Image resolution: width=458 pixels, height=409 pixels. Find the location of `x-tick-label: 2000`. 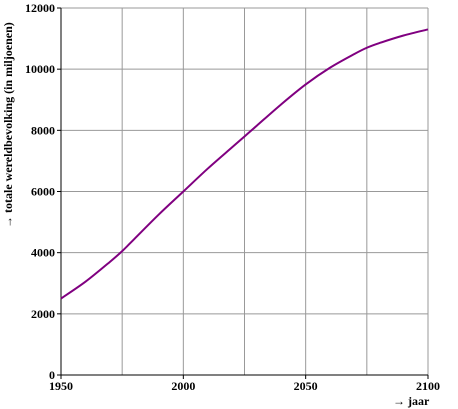

x-tick-label: 2000 is located at coordinates (183, 386).